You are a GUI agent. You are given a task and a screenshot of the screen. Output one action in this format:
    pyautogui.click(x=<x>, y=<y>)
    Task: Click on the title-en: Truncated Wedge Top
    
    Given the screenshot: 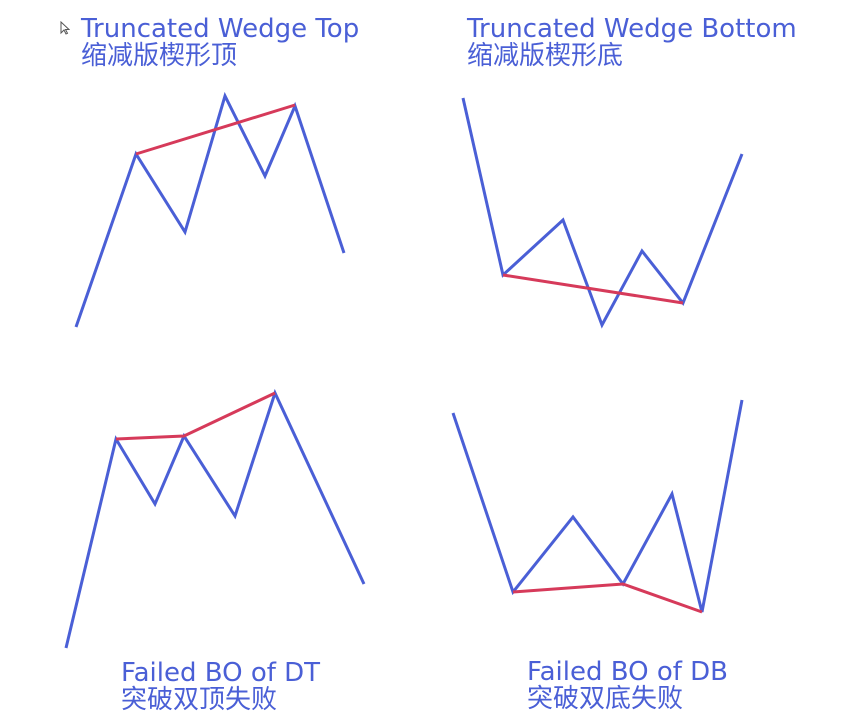 What is the action you would take?
    pyautogui.click(x=220, y=29)
    